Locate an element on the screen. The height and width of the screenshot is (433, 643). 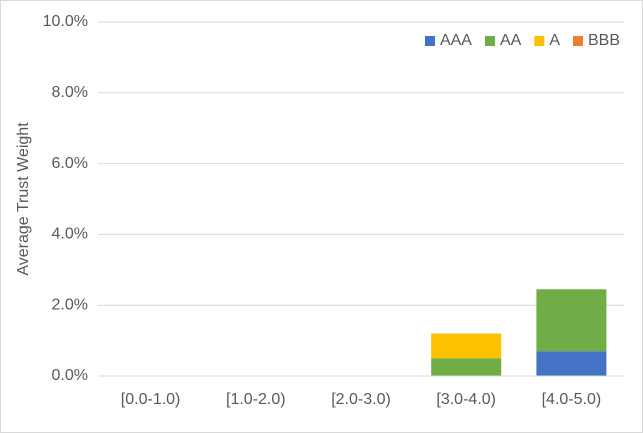
y-axis-label: Average Trust Weight is located at coordinates (23, 199).